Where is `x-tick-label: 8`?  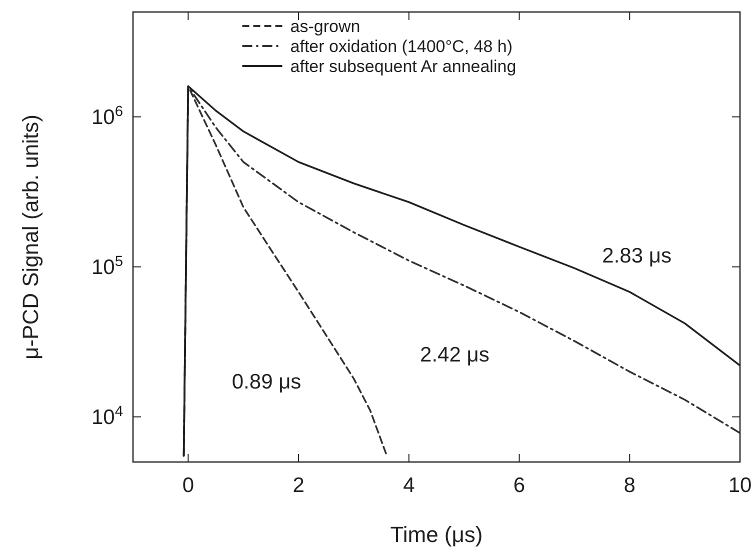
x-tick-label: 8 is located at coordinates (630, 485).